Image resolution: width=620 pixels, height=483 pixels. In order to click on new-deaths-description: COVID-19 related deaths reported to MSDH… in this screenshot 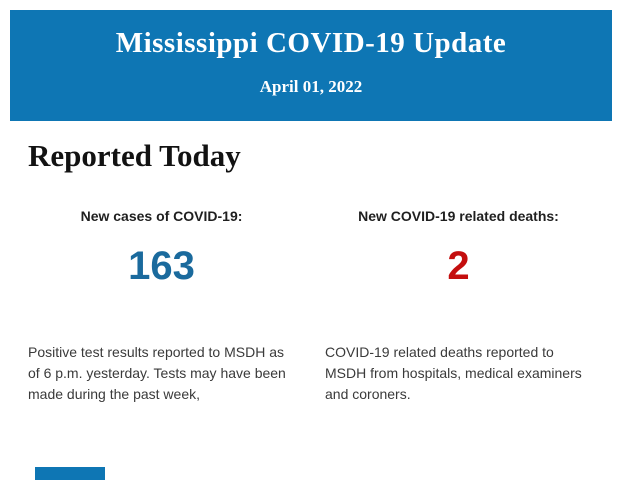, I will do `click(453, 373)`.